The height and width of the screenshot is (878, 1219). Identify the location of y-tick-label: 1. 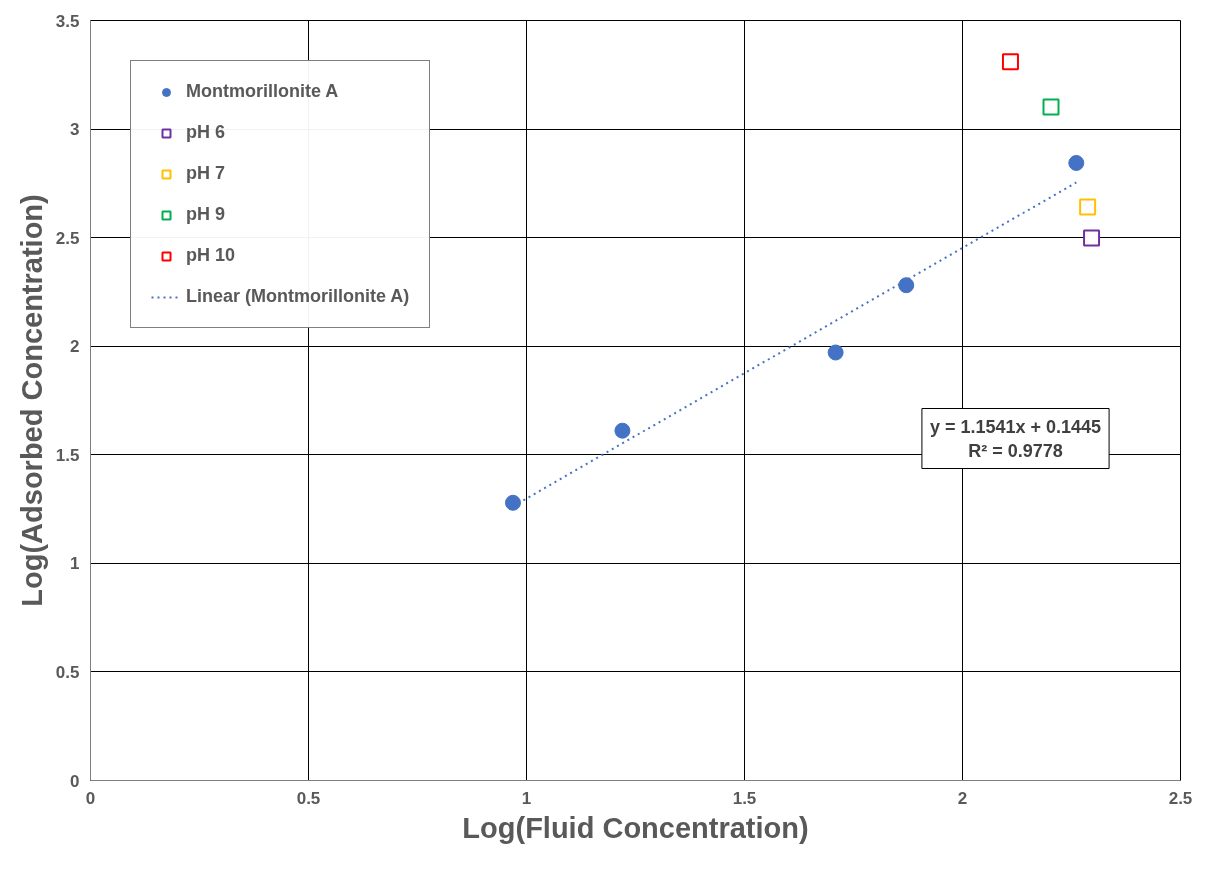
(75, 564).